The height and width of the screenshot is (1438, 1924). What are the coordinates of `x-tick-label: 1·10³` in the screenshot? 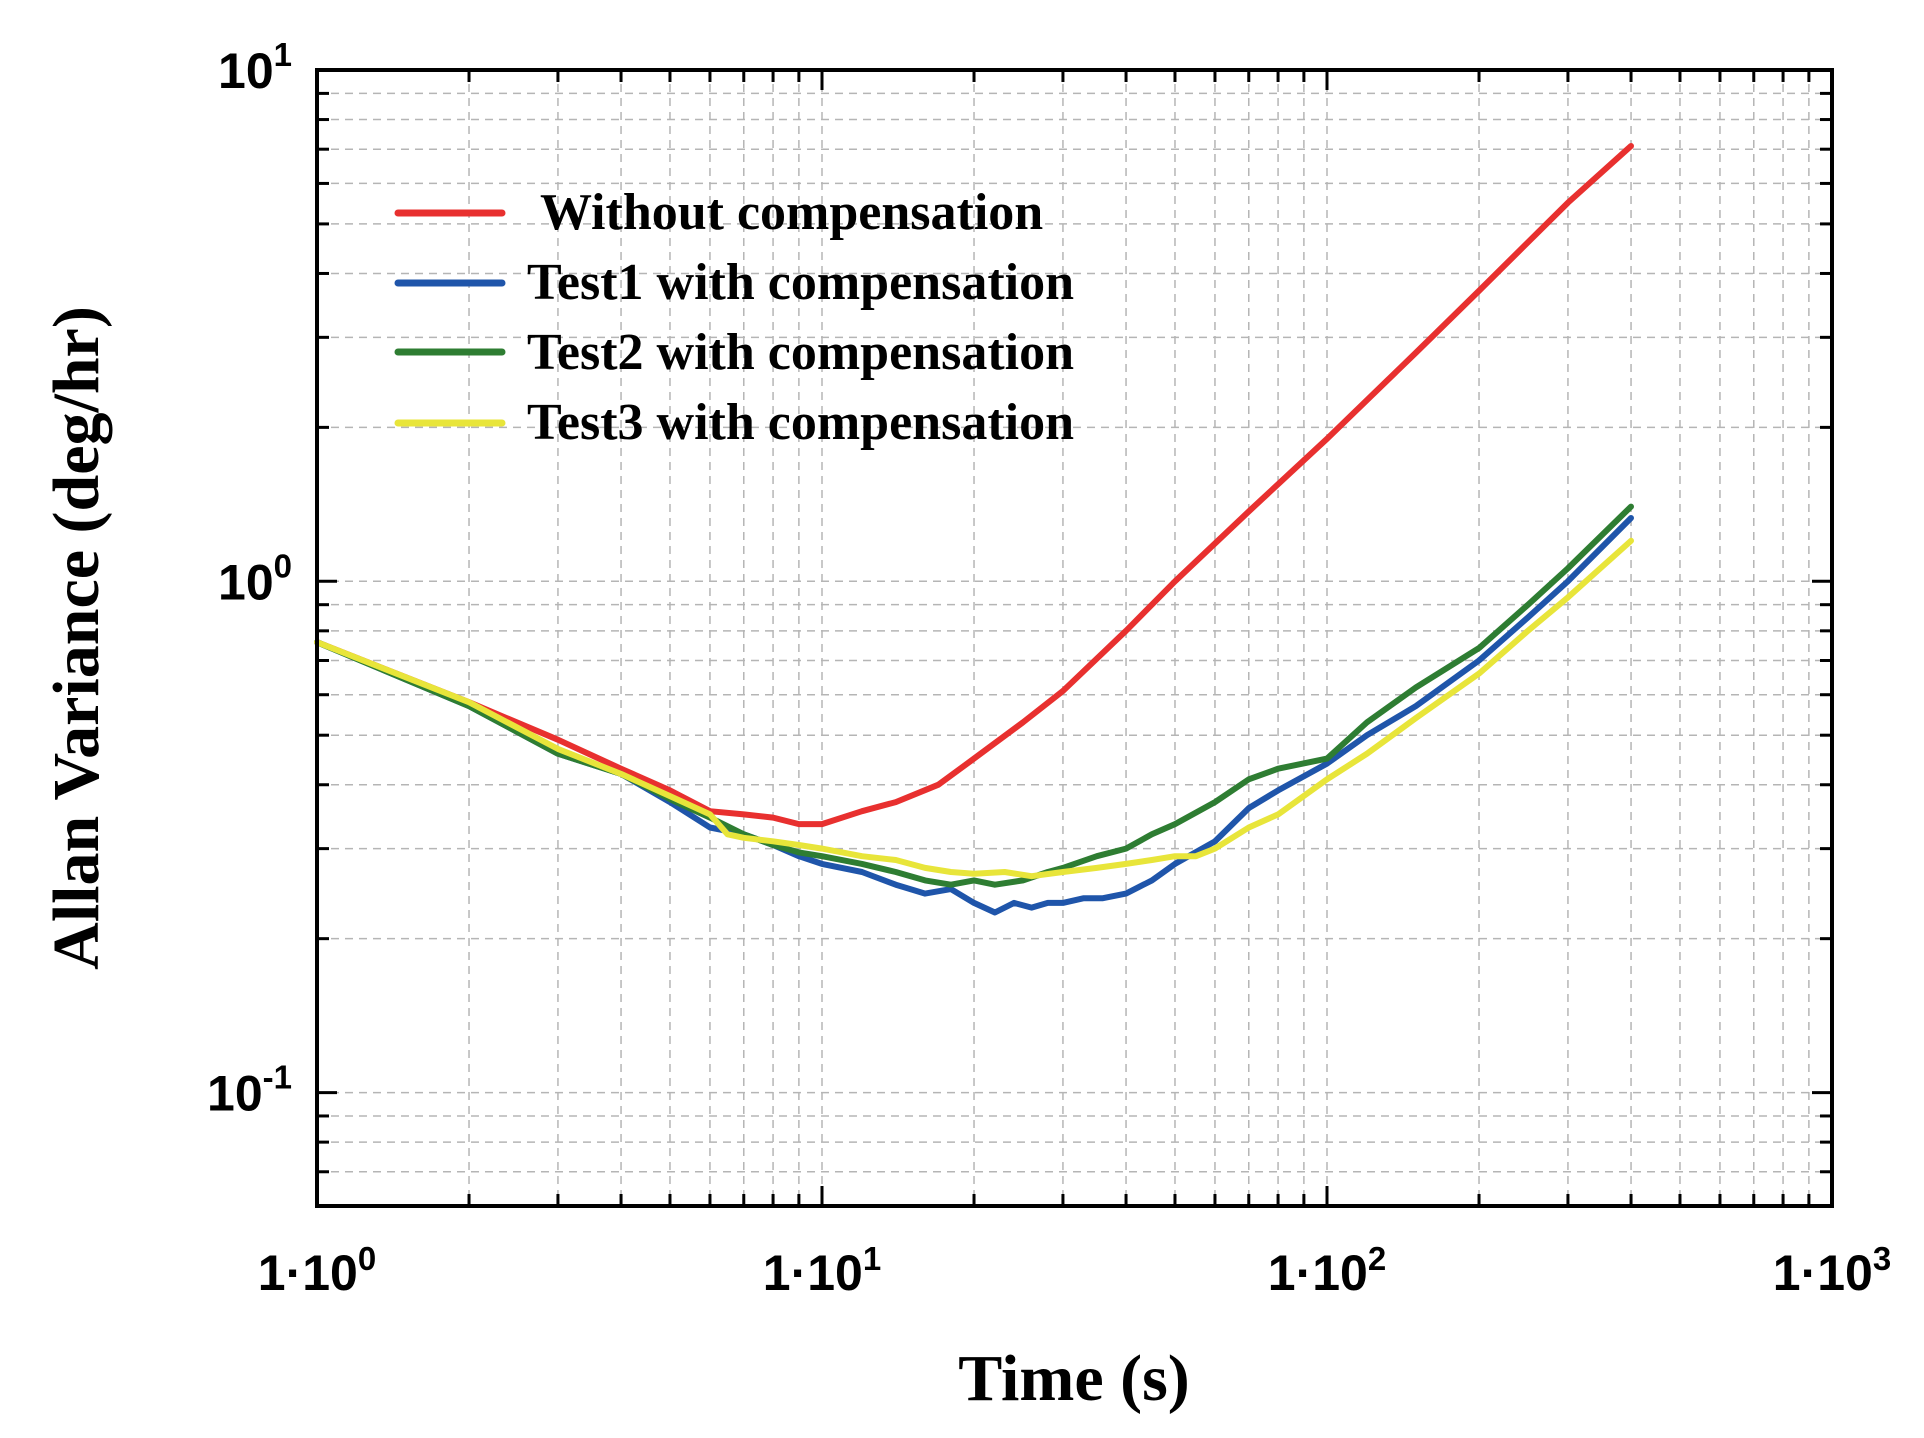 It's located at (1832, 1270).